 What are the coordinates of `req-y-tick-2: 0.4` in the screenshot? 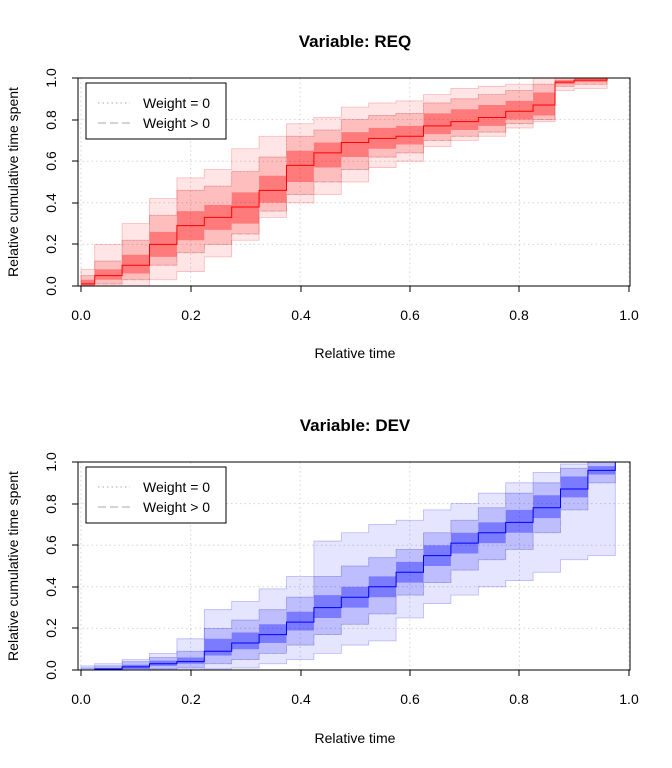 It's located at (51, 203).